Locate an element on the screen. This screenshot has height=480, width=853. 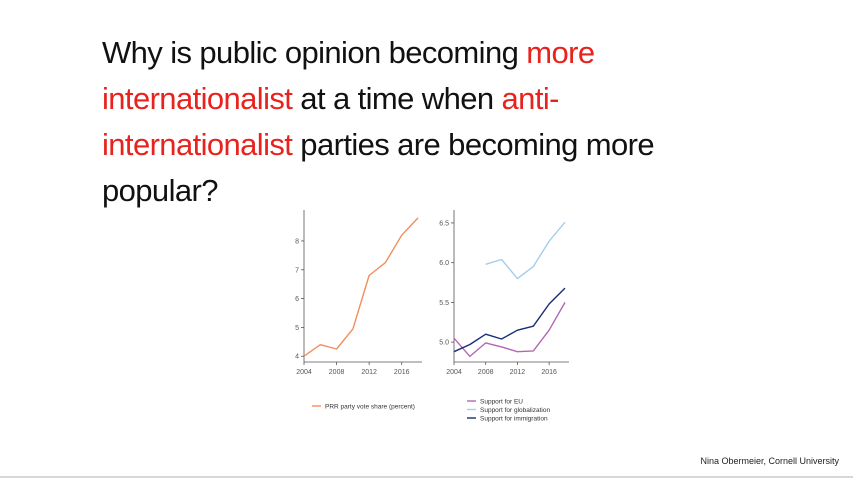
chart-public-support: 2004 2008 2012 2016 5.0 5.5 6.0 6.5 is located at coordinates (504, 293).